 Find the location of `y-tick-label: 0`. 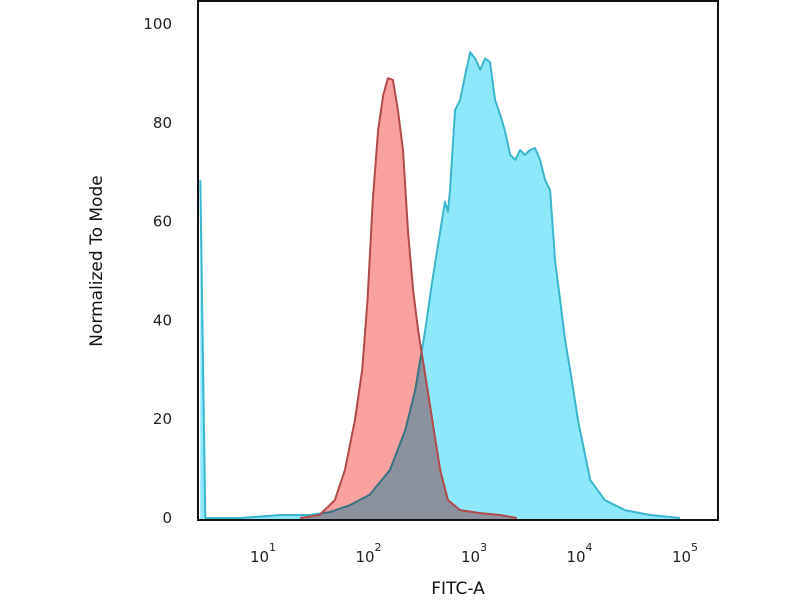

y-tick-label: 0 is located at coordinates (167, 518).